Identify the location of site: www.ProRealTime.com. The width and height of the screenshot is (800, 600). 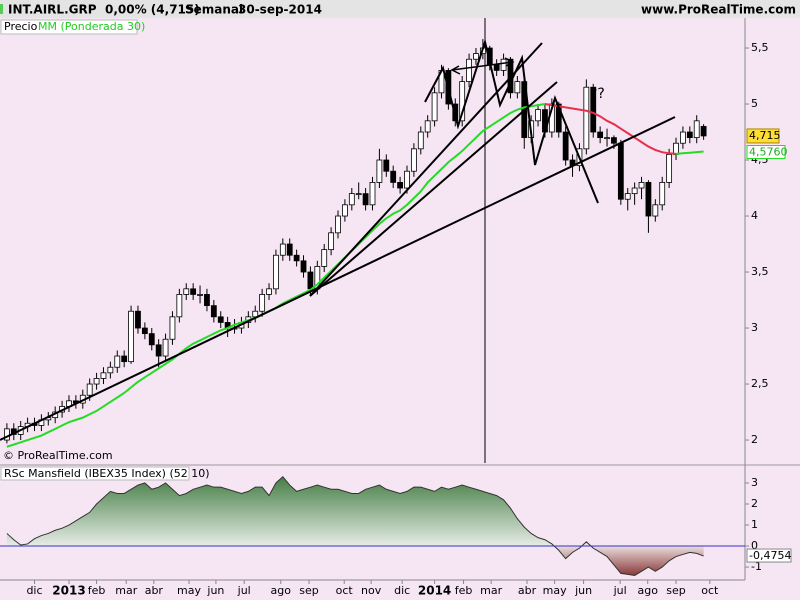
(718, 10).